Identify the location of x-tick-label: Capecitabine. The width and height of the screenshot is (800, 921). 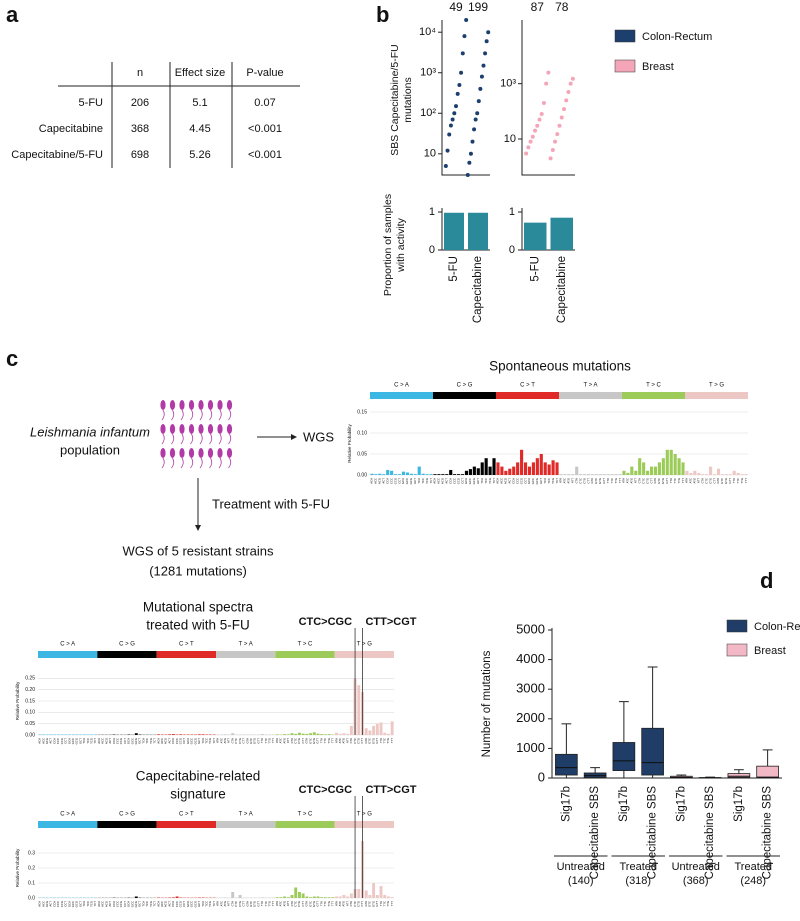
(562, 289).